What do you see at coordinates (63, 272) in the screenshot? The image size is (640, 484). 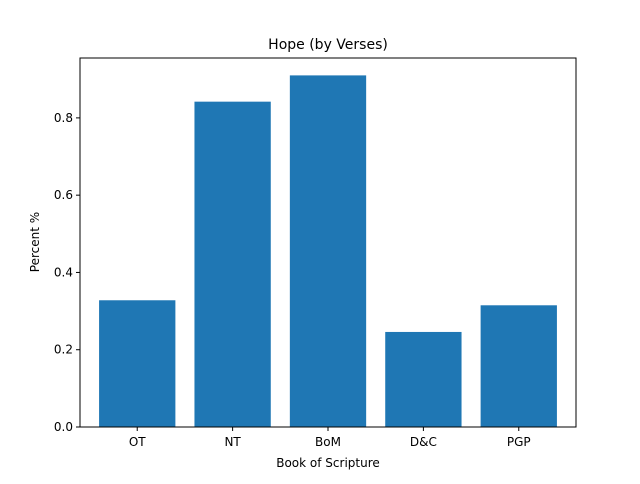 I see `y-tick-label: 0.4` at bounding box center [63, 272].